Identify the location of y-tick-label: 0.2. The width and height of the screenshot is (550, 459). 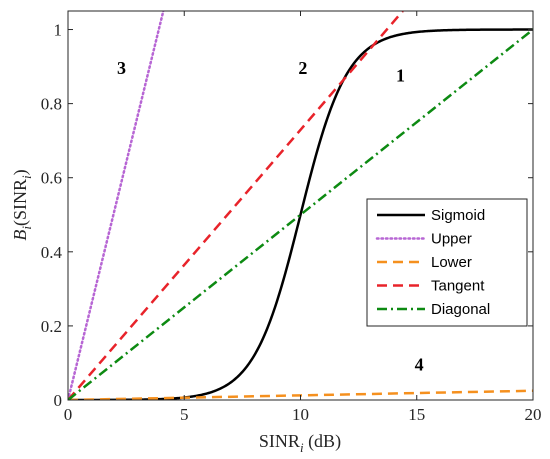
(51, 326).